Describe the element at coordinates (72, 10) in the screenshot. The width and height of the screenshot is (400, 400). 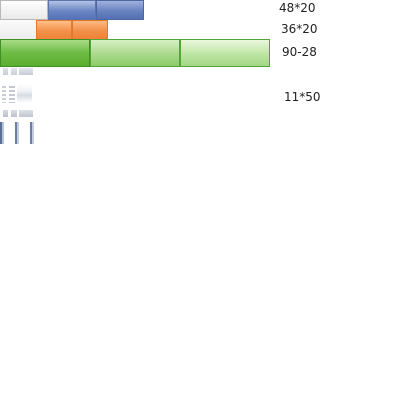
I see `button-48x20-hover` at that location.